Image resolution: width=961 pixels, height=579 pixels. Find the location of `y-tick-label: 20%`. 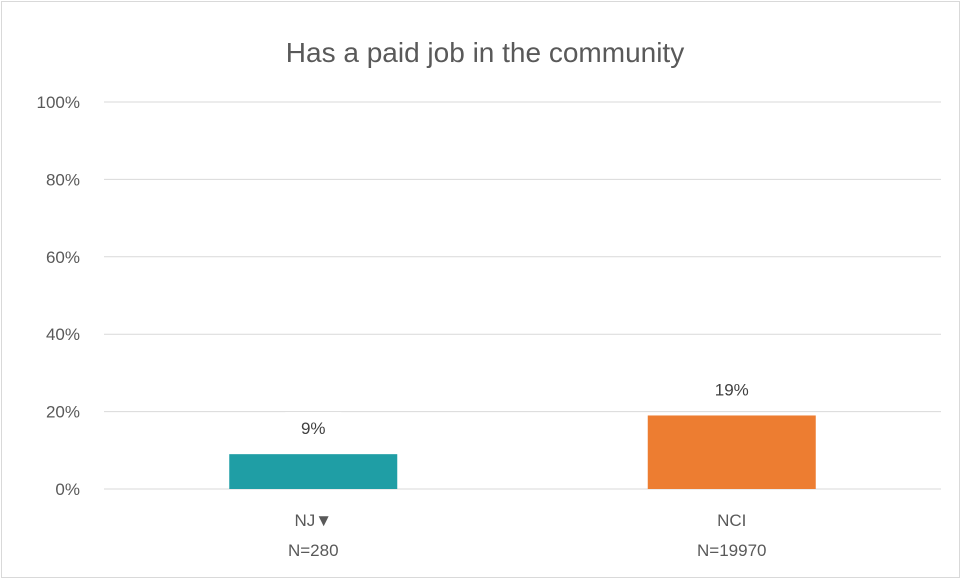

y-tick-label: 20% is located at coordinates (63, 412).